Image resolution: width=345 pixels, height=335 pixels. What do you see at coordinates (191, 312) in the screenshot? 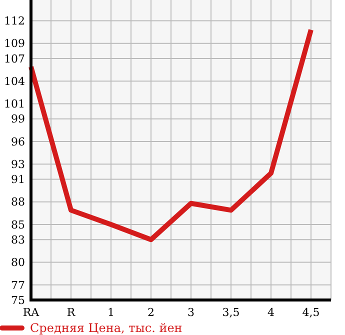
I see `x-tick-label: 3` at bounding box center [191, 312].